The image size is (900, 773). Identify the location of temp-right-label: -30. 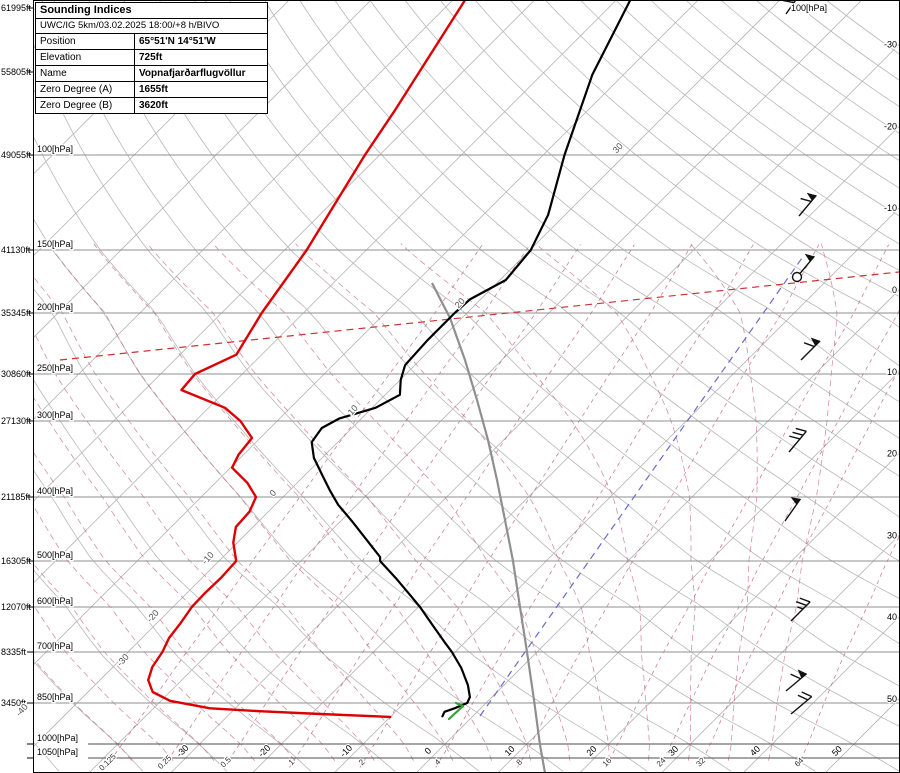
(890, 45).